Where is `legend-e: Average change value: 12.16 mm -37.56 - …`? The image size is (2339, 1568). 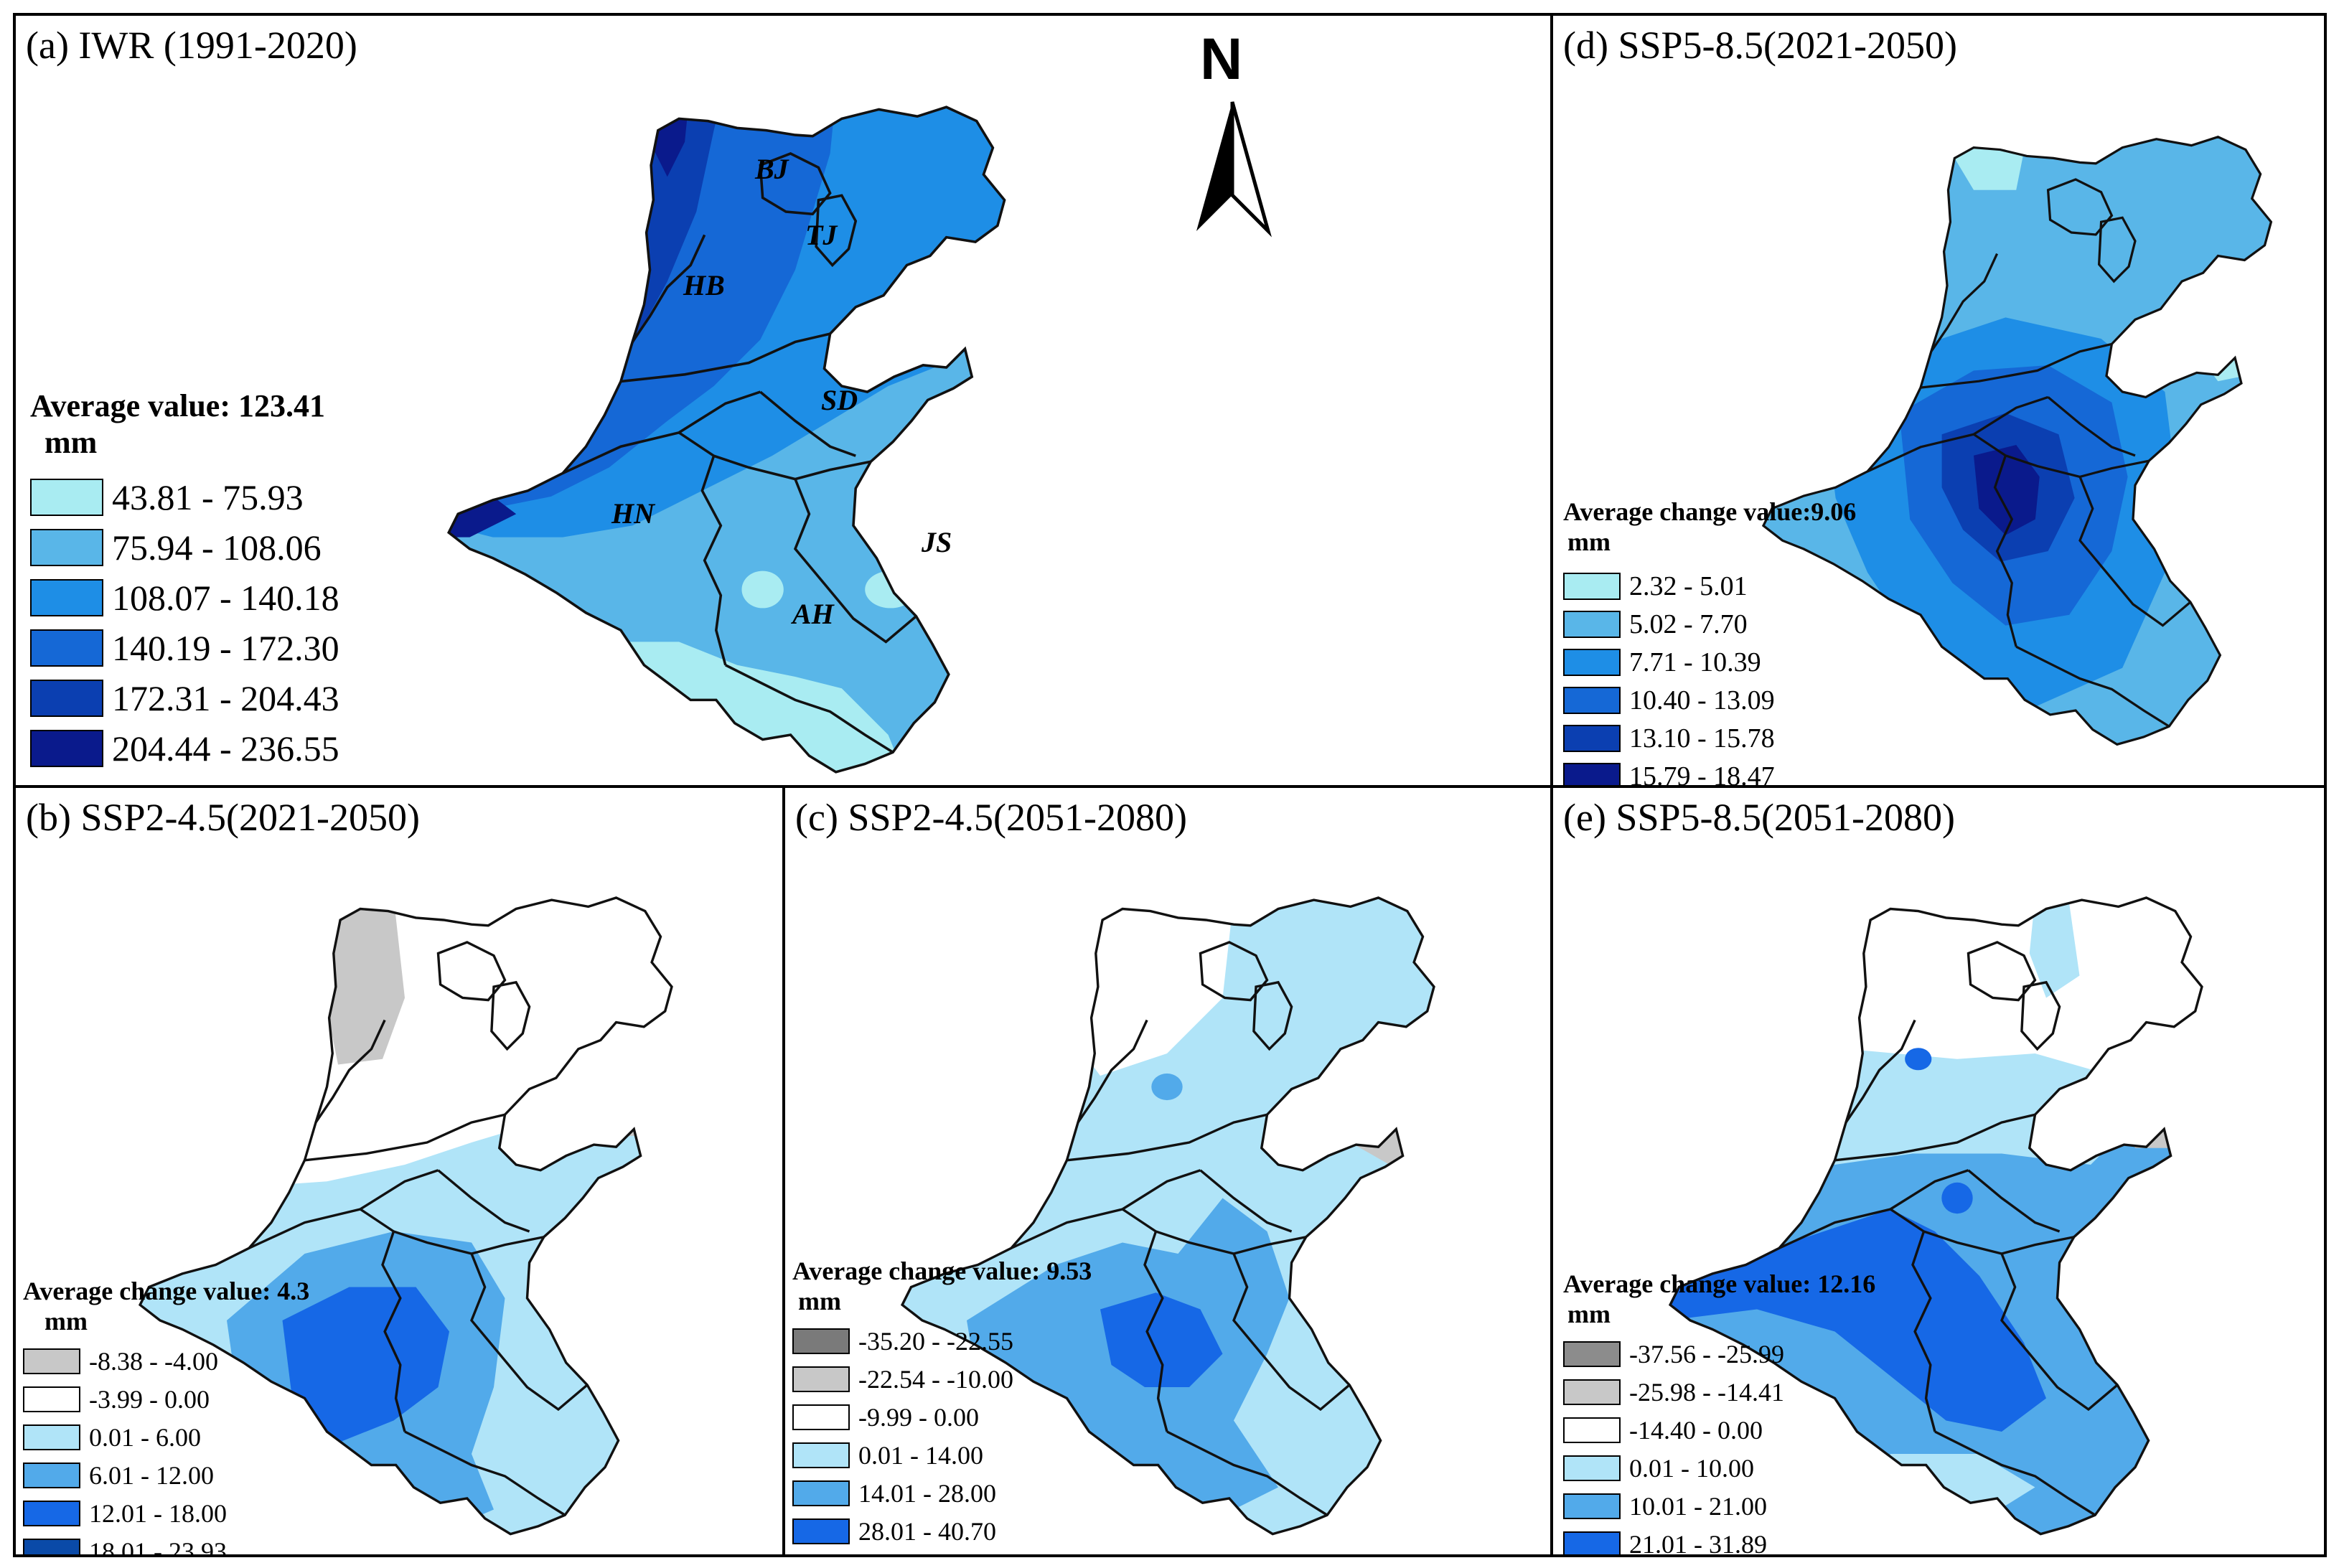 legend-e: Average change value: 12.16 mm -37.56 - … is located at coordinates (1719, 1413).